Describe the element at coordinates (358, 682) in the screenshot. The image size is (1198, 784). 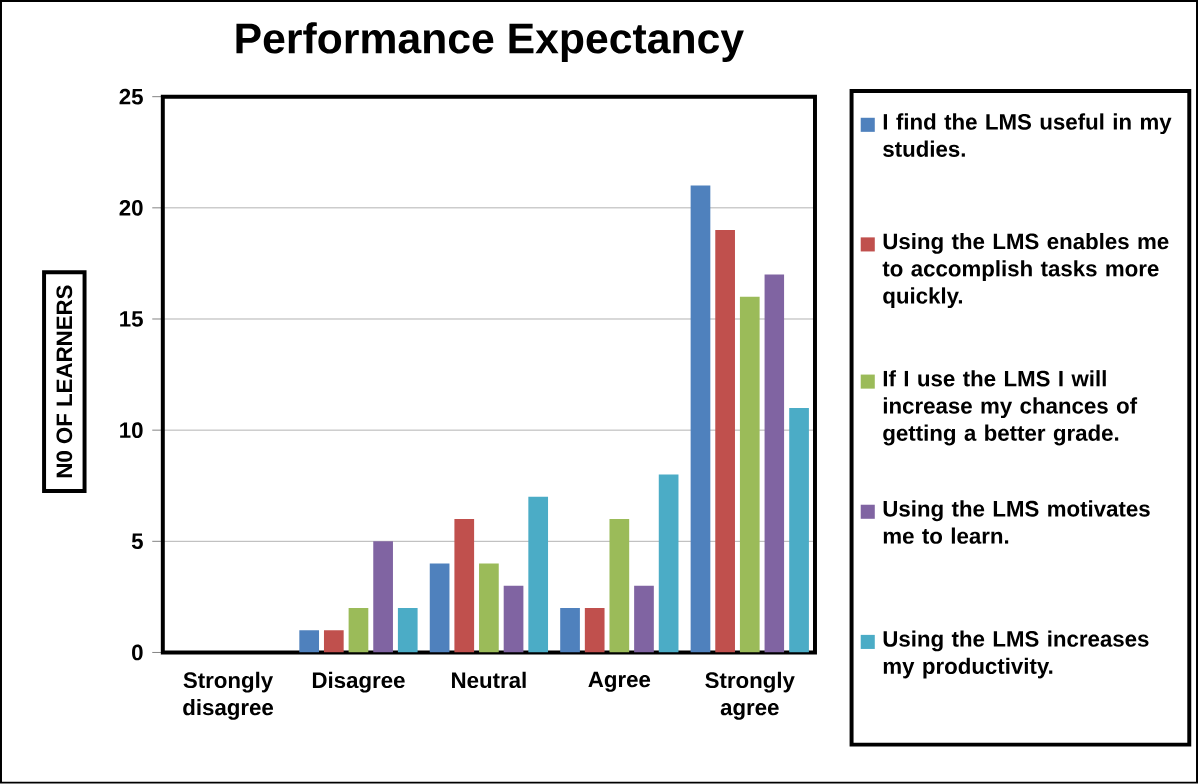
I see `x-tick-label: Disagree` at that location.